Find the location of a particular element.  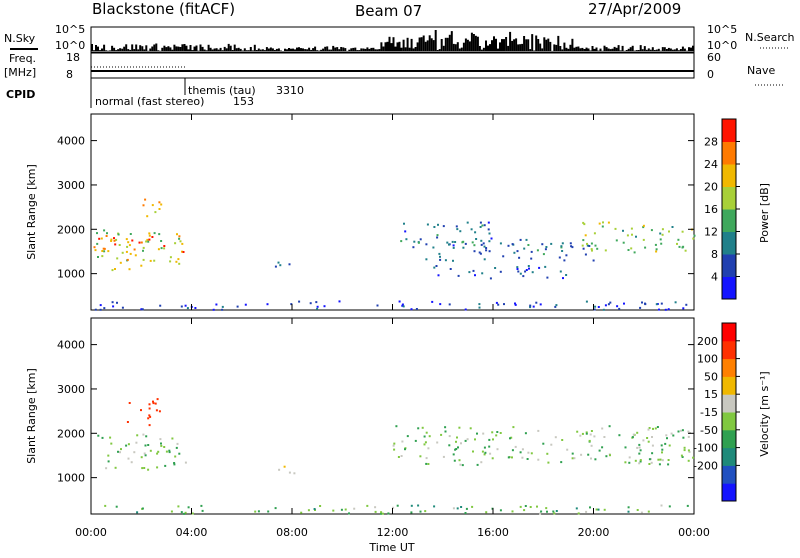

colorbar-tick-label: -15 is located at coordinates (709, 412).